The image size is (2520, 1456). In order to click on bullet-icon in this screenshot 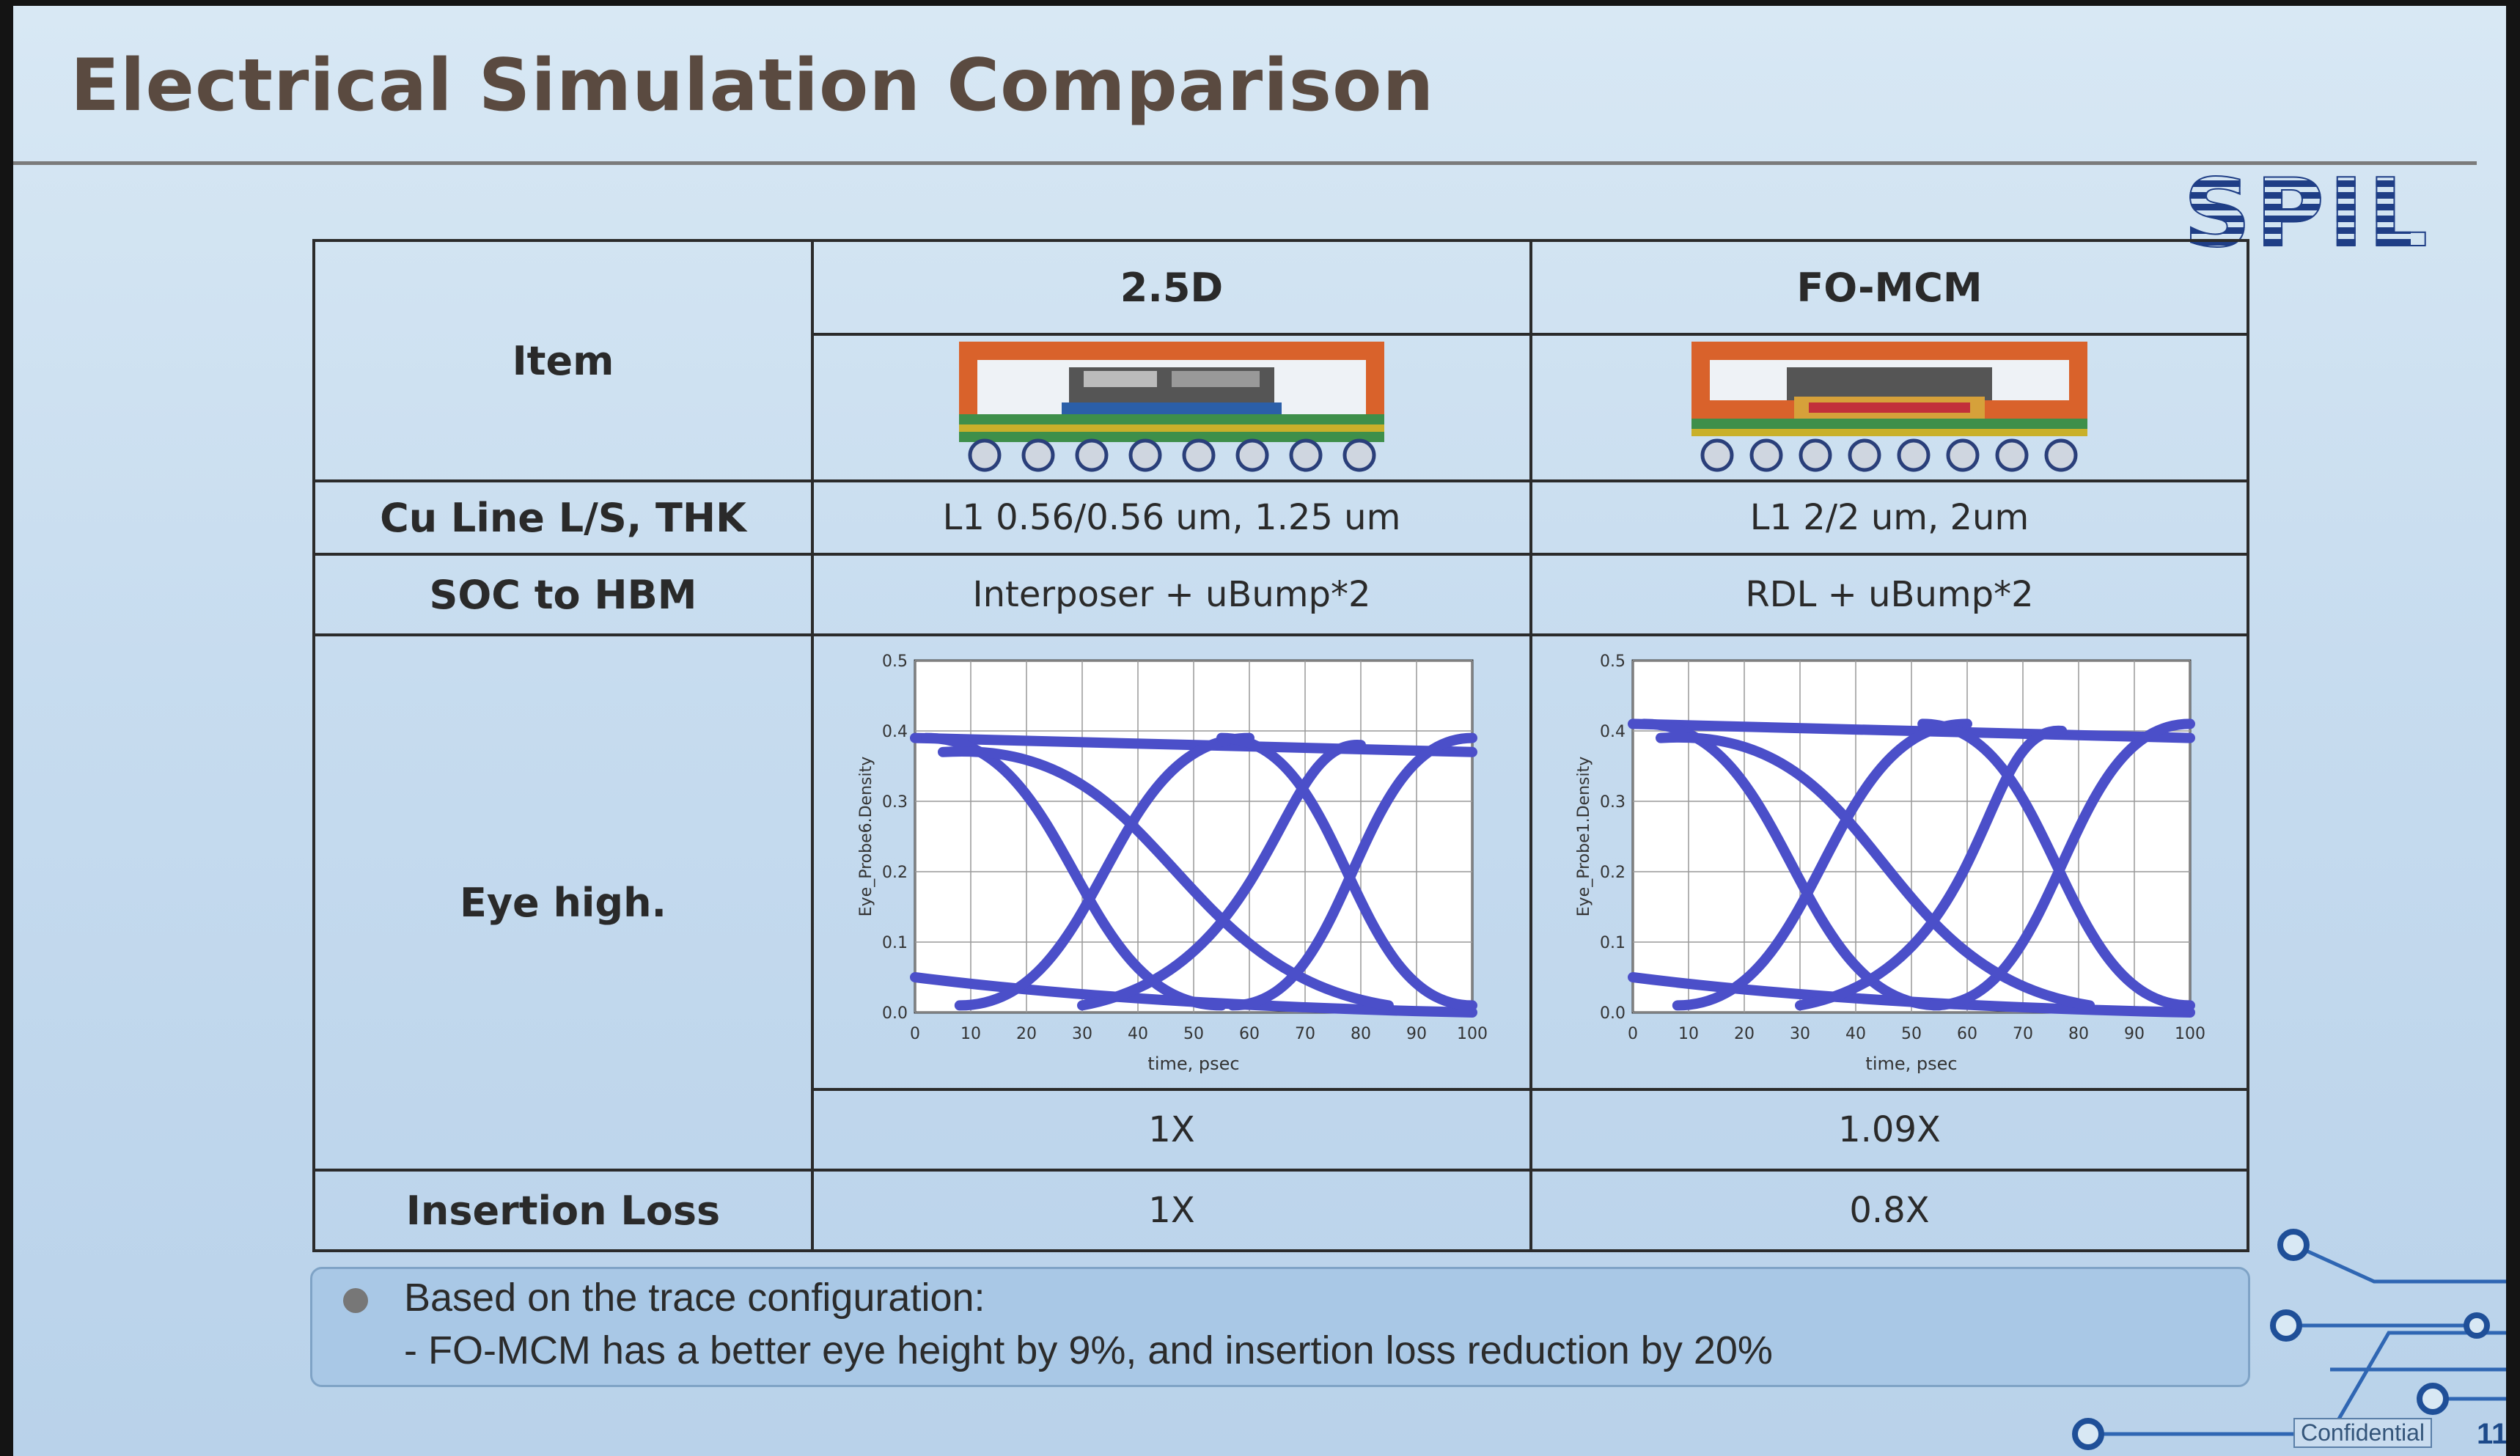, I will do `click(355, 1300)`.